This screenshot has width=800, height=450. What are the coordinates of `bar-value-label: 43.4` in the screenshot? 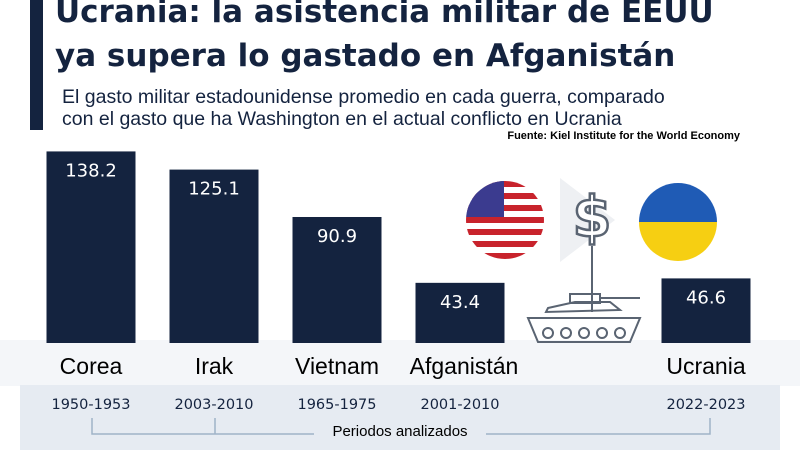 It's located at (460, 302).